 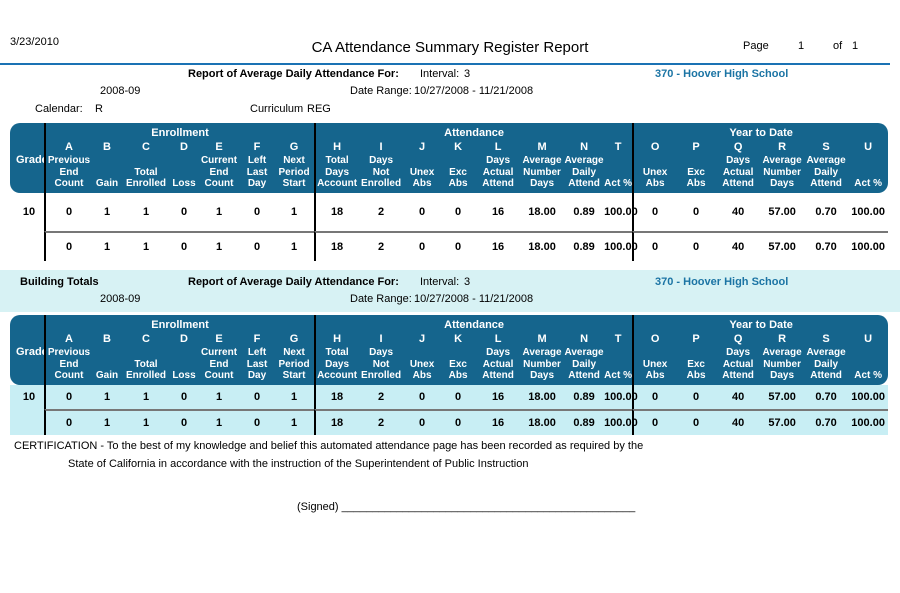 I want to click on column-label-A: Previous End Count, so click(x=68, y=366).